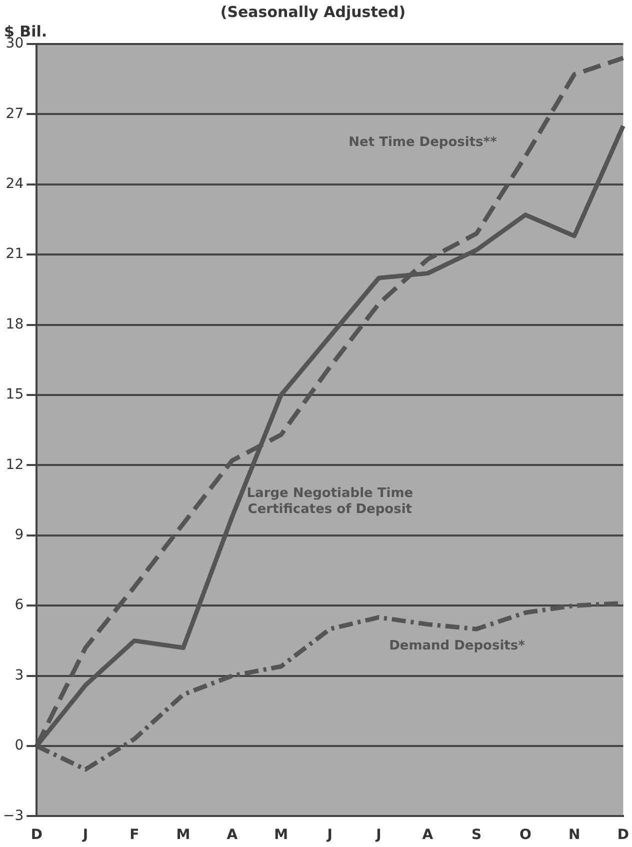 The height and width of the screenshot is (847, 632). Describe the element at coordinates (525, 835) in the screenshot. I see `x-tick-label: O` at that location.